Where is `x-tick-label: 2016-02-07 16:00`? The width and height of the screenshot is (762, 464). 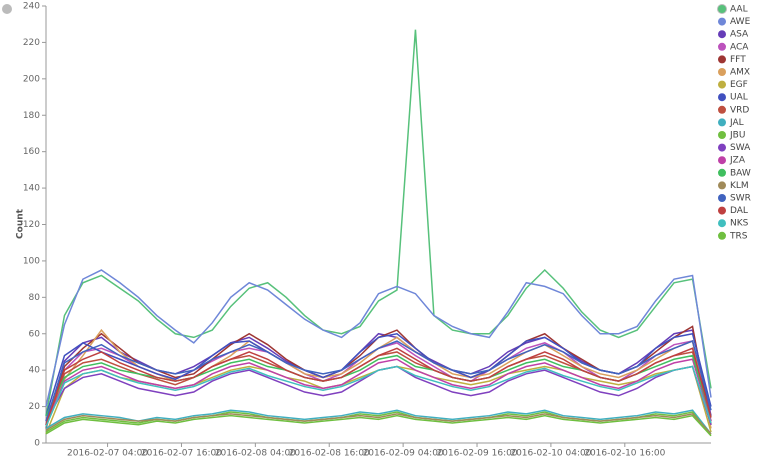
x-tick-label: 2016-02-07 16:00 is located at coordinates (181, 454).